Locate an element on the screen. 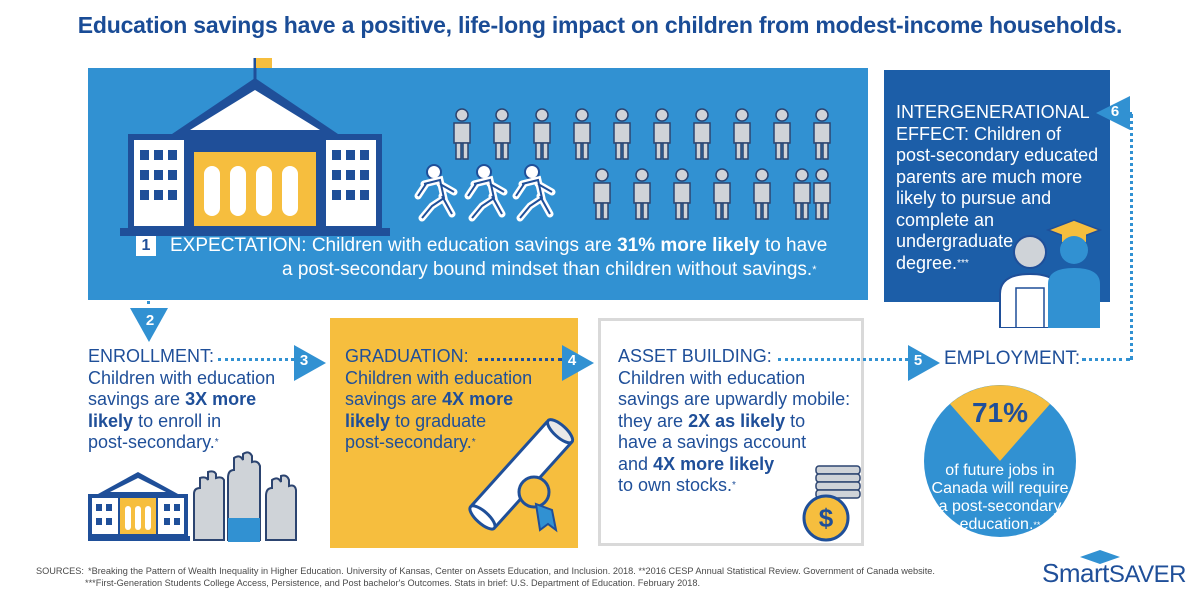 The image size is (1200, 601). employment-line: education. is located at coordinates (996, 524).